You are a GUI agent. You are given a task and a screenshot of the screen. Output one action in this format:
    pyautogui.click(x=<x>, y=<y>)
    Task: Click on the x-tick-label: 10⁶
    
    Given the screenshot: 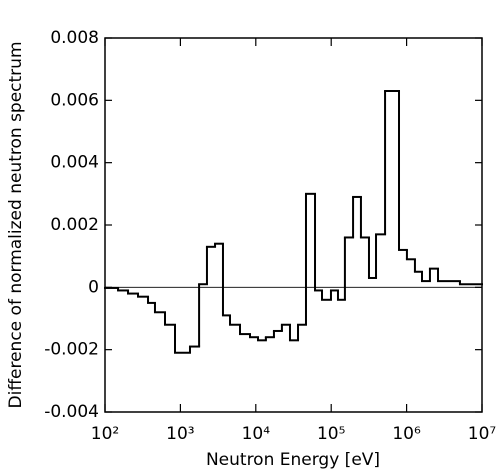 What is the action you would take?
    pyautogui.click(x=406, y=434)
    